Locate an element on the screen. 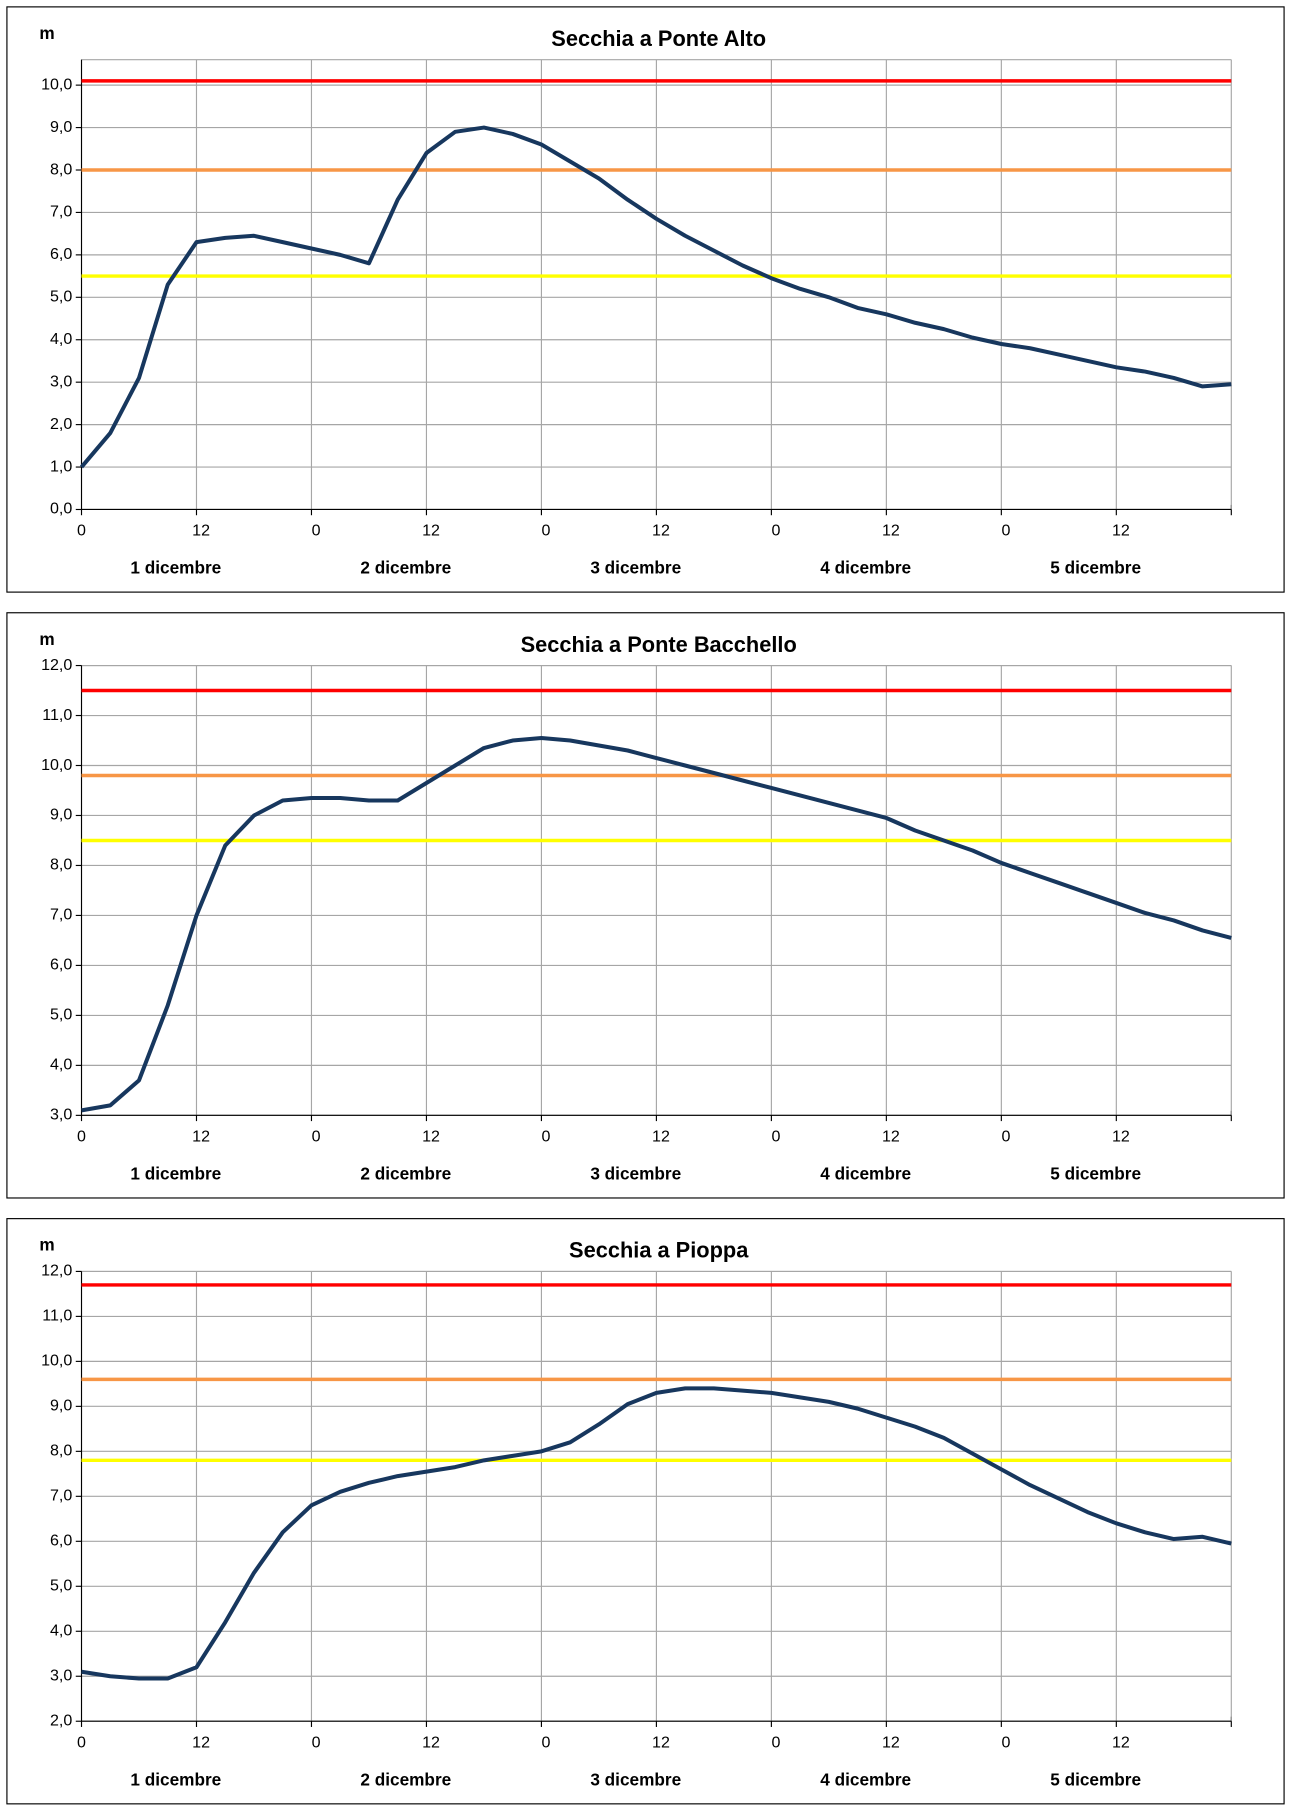 Image resolution: width=1291 pixels, height=1805 pixels. chart-title: Secchia a Ponte Bacchello is located at coordinates (659, 644).